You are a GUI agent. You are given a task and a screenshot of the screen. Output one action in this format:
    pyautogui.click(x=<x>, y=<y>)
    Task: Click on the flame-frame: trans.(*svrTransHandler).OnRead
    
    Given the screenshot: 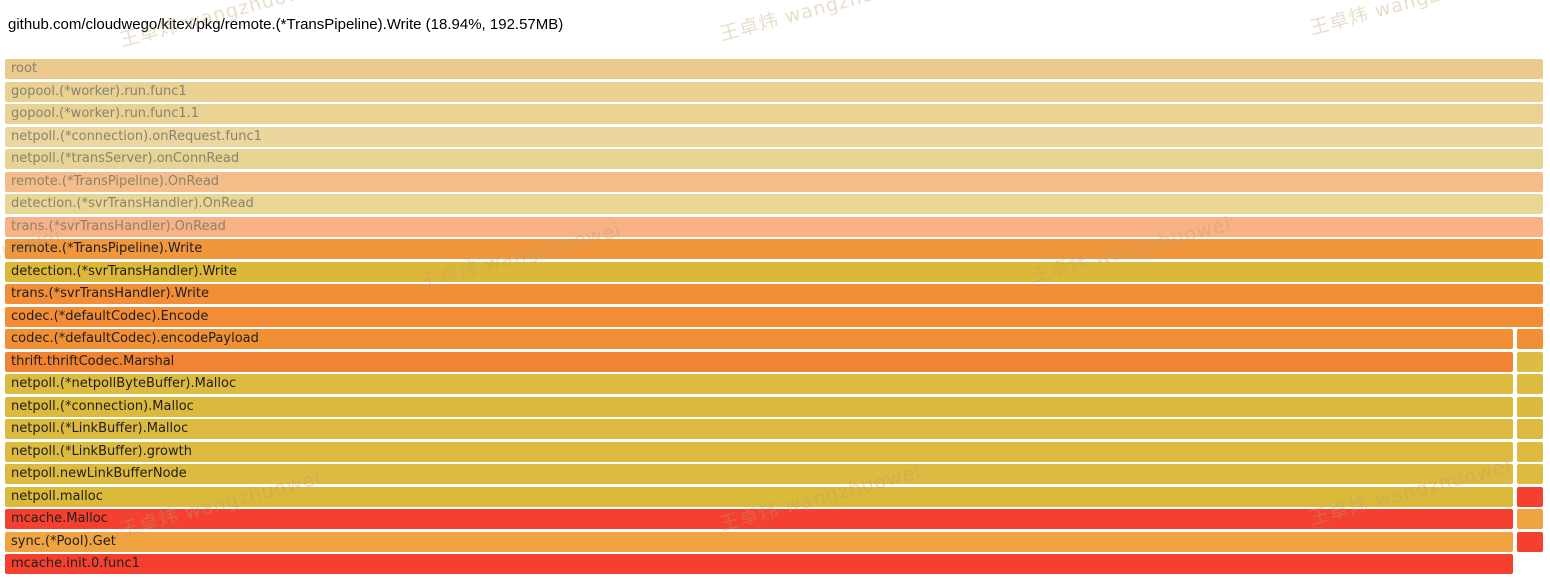 What is the action you would take?
    pyautogui.click(x=774, y=226)
    